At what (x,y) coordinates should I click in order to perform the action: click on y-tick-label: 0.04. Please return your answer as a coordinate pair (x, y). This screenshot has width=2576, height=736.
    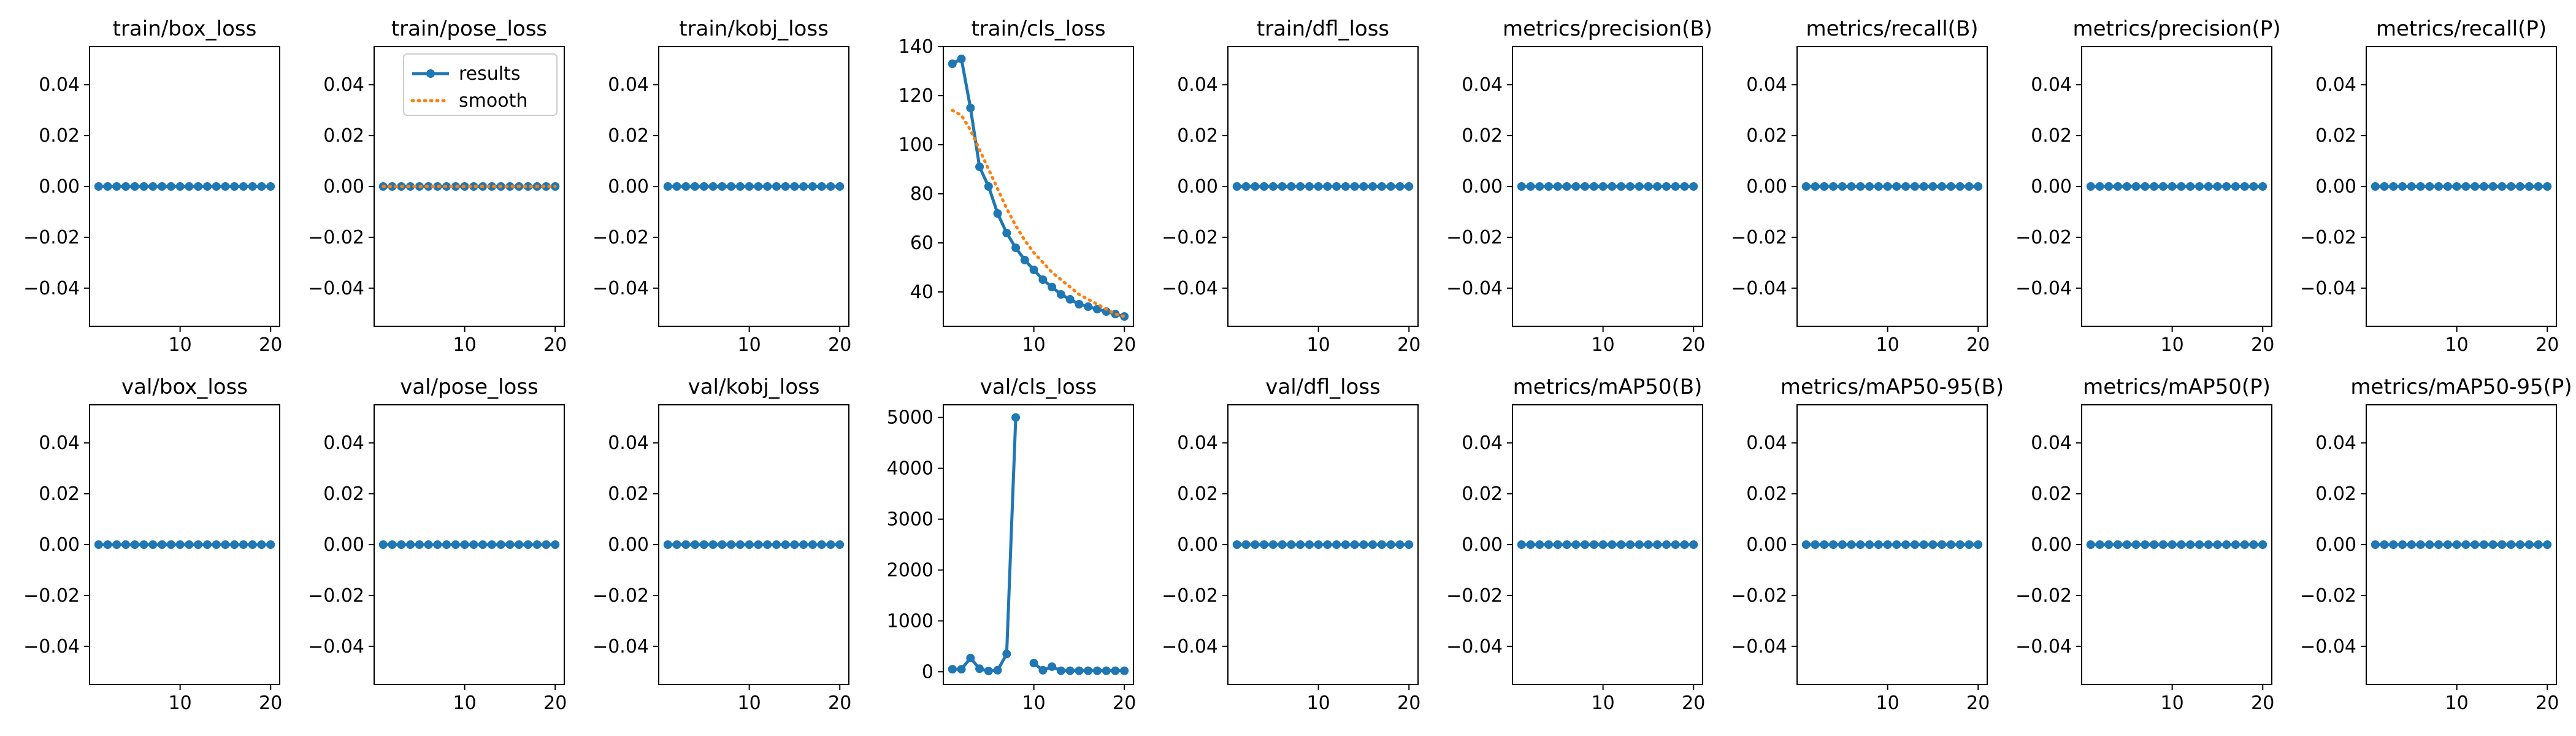
    Looking at the image, I should click on (2335, 443).